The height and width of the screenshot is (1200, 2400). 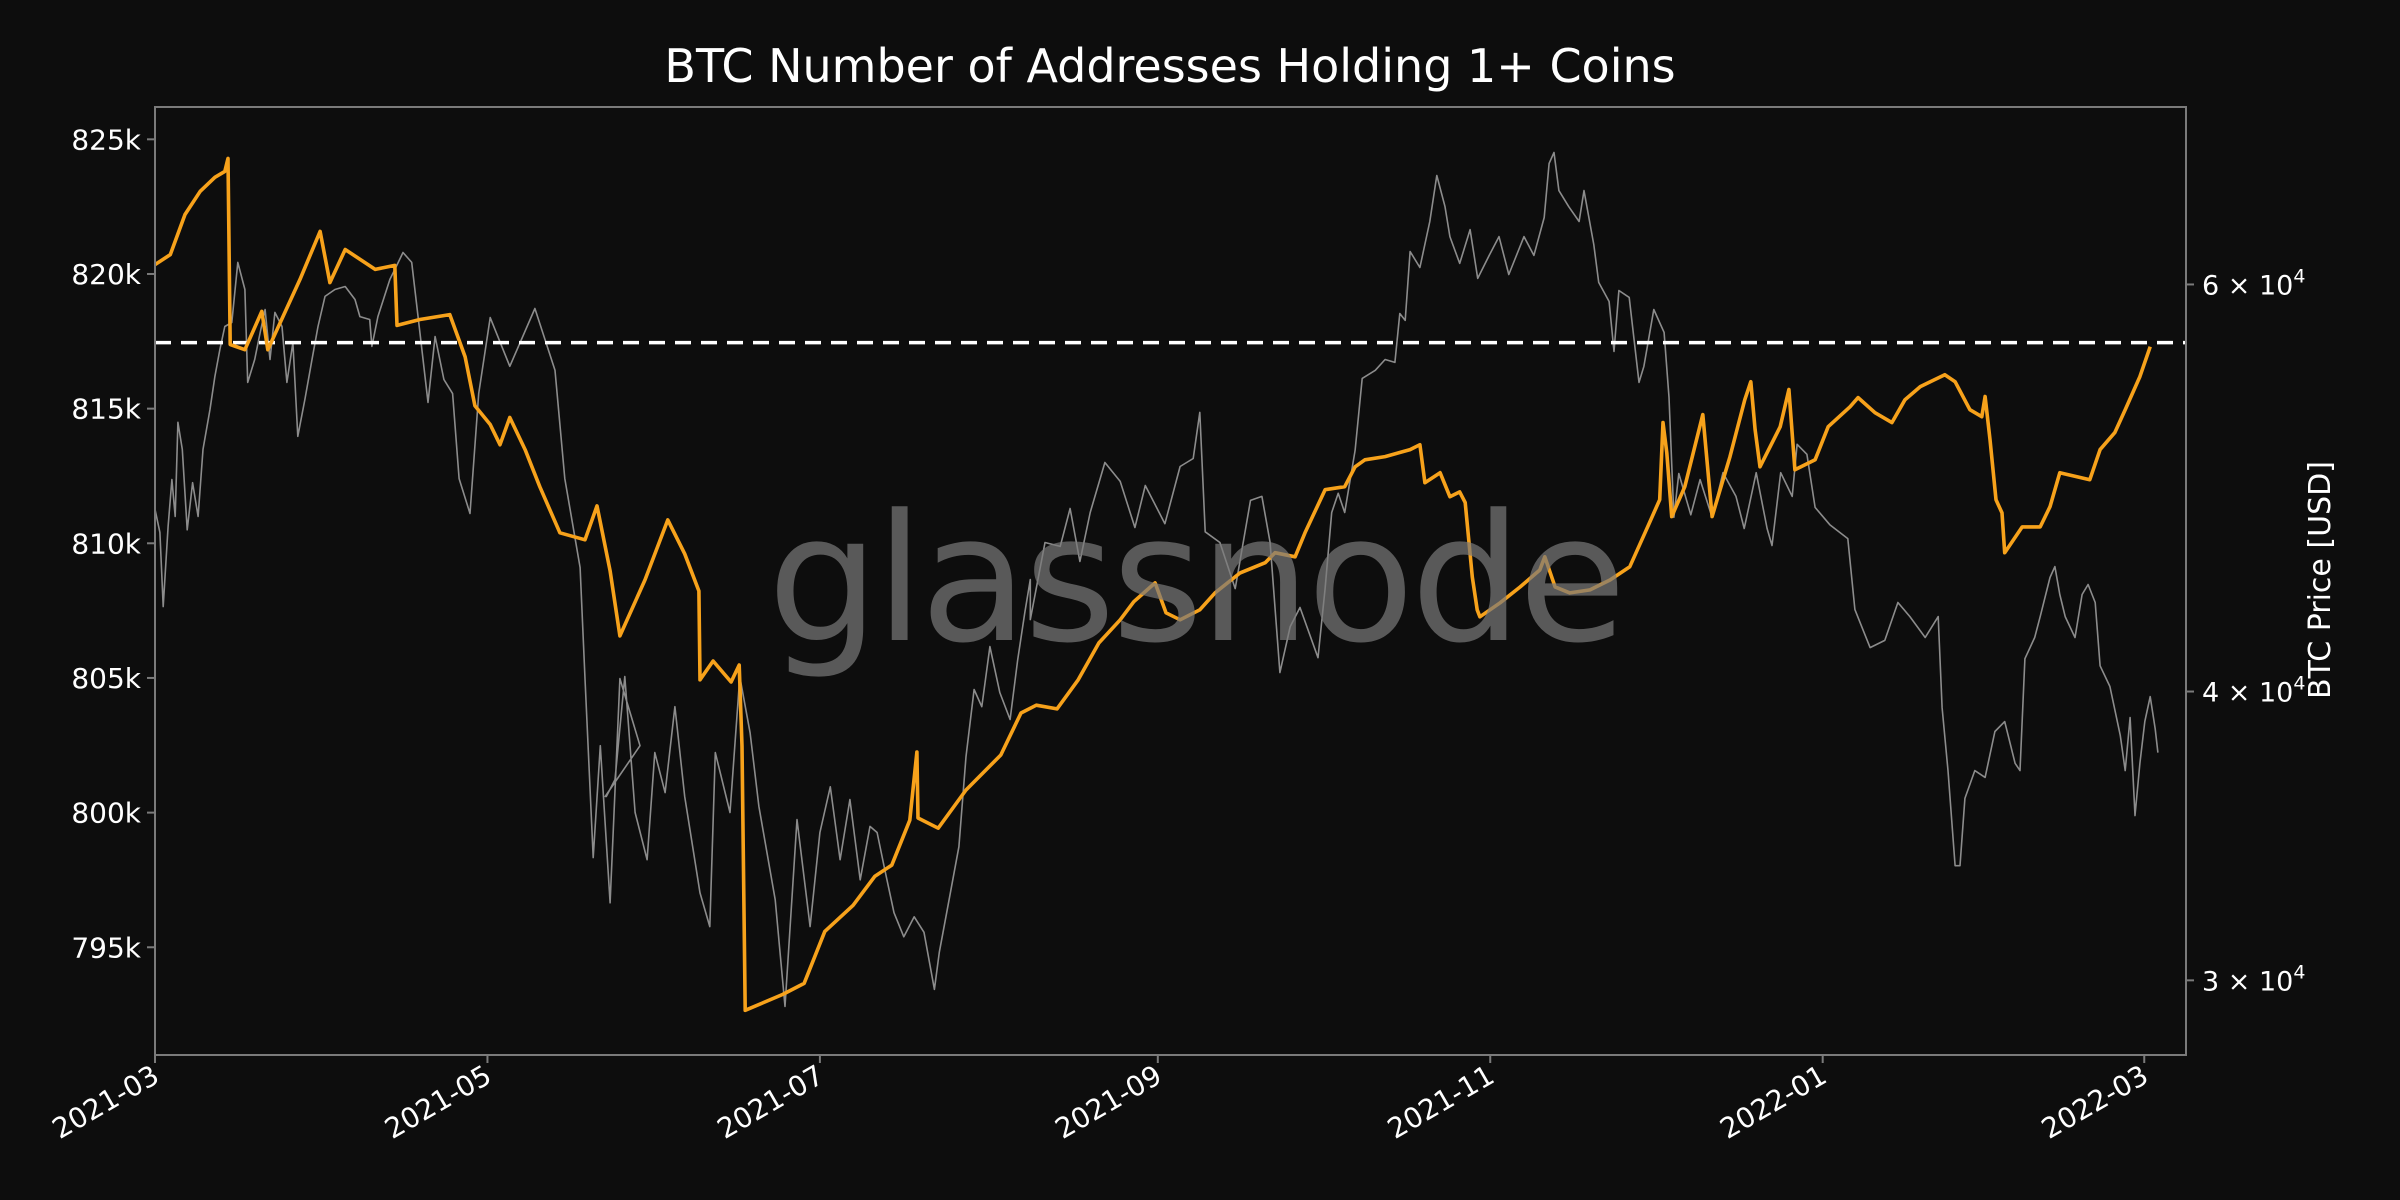 I want to click on y-axis-left: 795k 800k 805k 810k 815k 820k 825k, so click(x=113, y=543).